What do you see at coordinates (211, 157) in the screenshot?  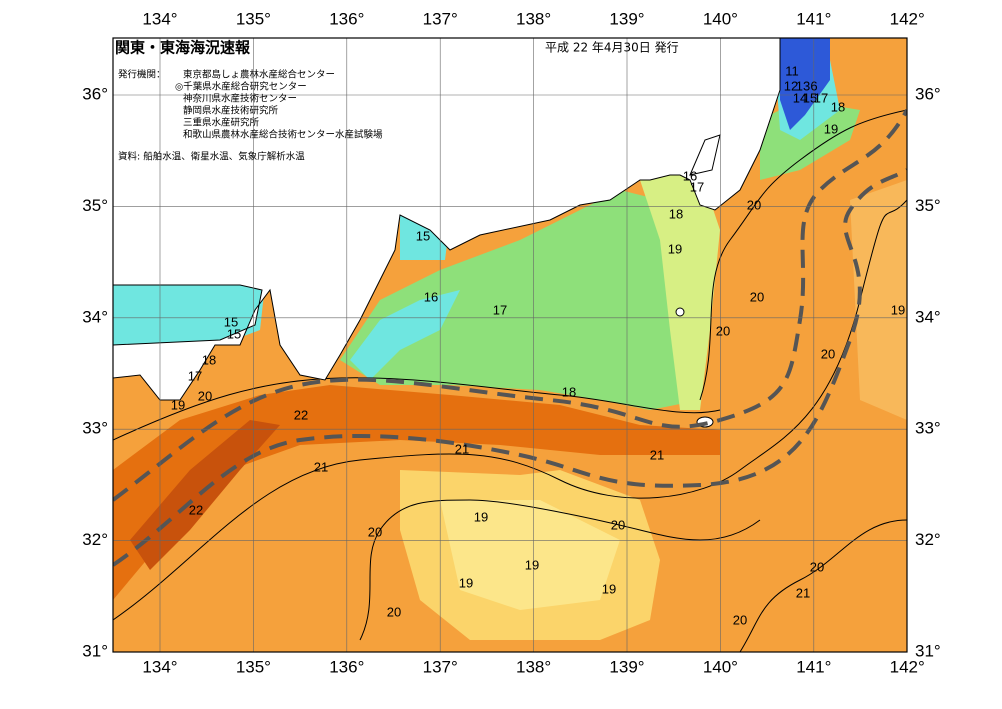 I see `source: 資料: 船舶水温、衛星水温、気象庁解析水温` at bounding box center [211, 157].